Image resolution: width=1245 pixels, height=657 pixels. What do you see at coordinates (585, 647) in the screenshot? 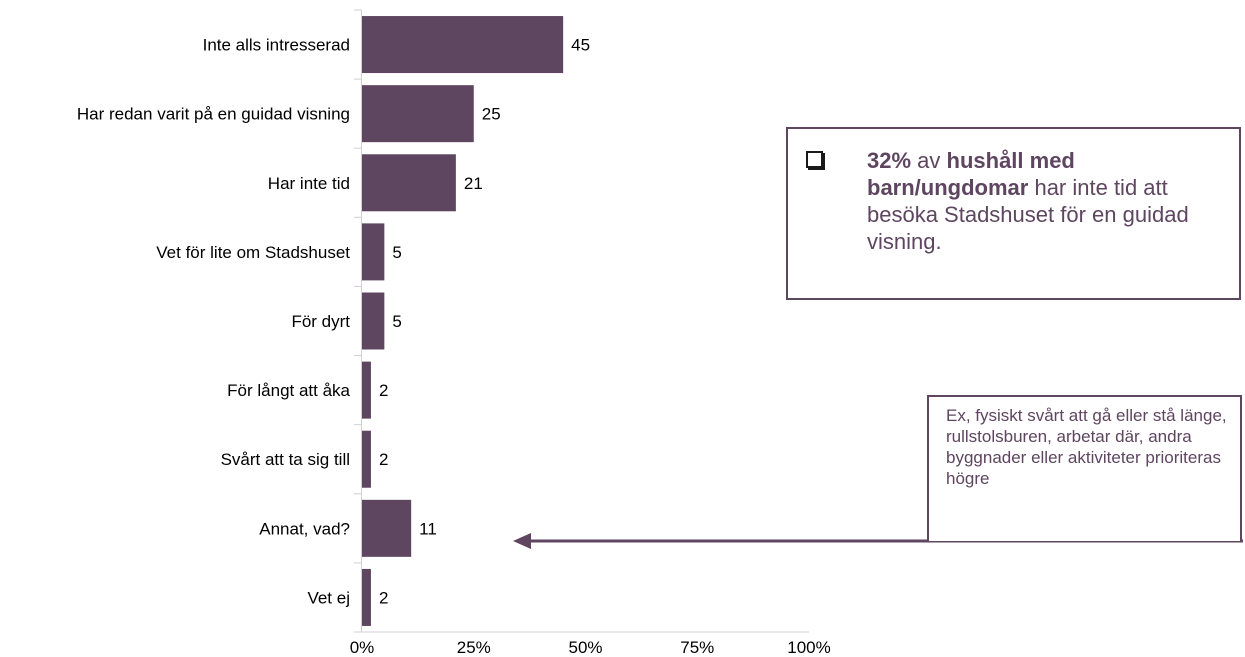
I see `x-tick-label: 50%` at bounding box center [585, 647].